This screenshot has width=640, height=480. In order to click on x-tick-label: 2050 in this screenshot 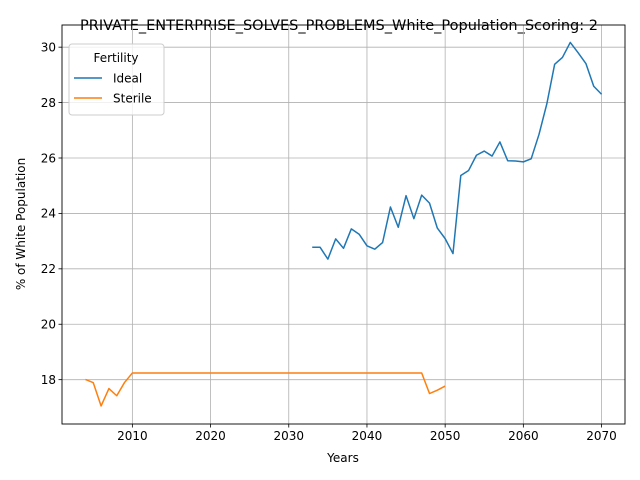, I will do `click(445, 436)`.